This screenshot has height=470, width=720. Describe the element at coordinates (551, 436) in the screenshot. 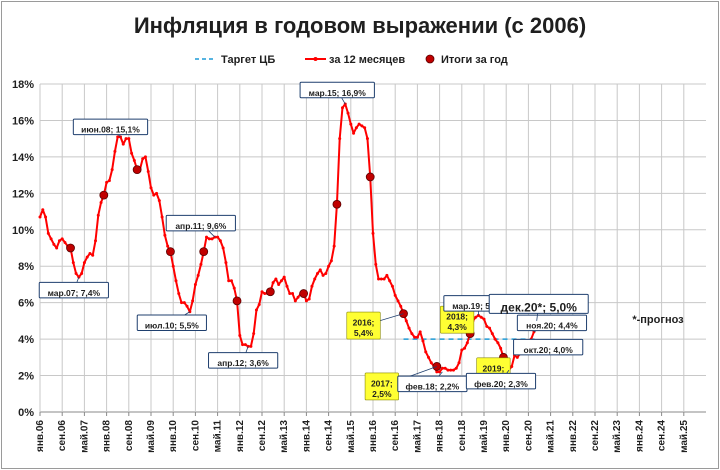

I see `x-tick-label: май.21` at that location.